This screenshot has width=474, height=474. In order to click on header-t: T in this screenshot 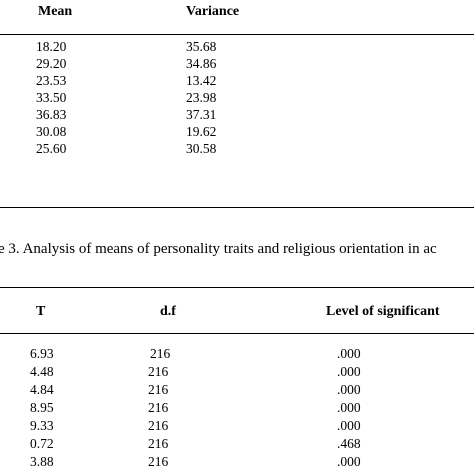, I will do `click(41, 311)`.